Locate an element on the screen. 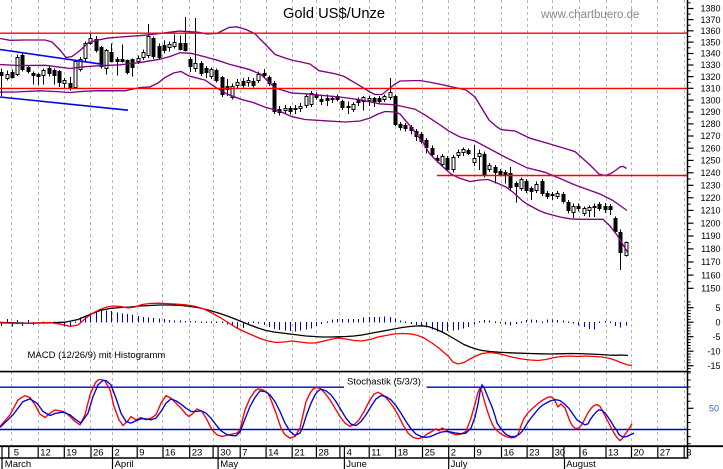 This screenshot has width=723, height=469. svg-text: 1250 is located at coordinates (710, 161).